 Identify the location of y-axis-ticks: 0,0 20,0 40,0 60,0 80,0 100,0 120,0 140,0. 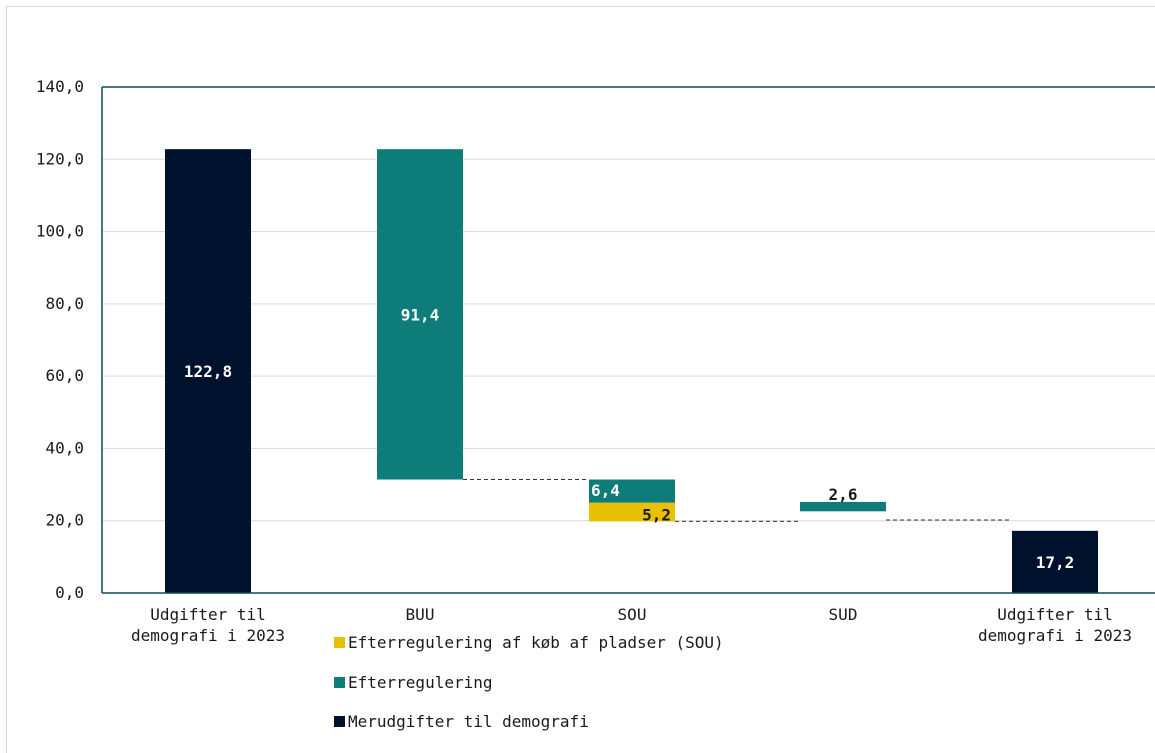
(60, 339).